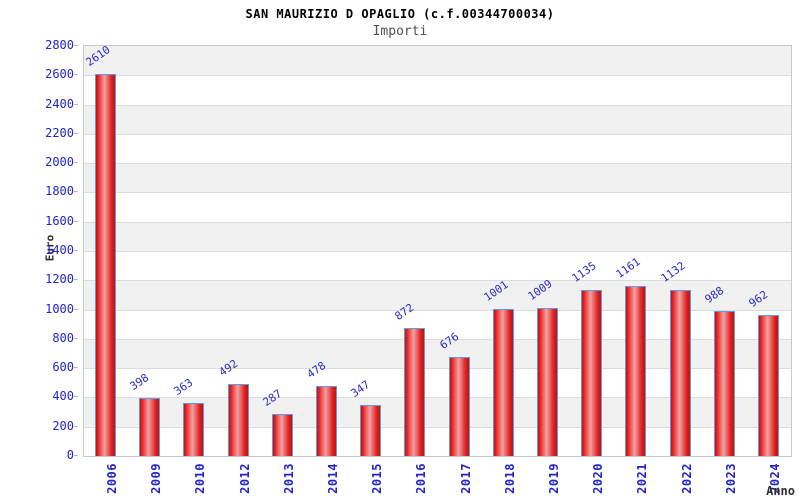 The image size is (800, 500). Describe the element at coordinates (59, 250) in the screenshot. I see `y-tick-label: 1400` at that location.